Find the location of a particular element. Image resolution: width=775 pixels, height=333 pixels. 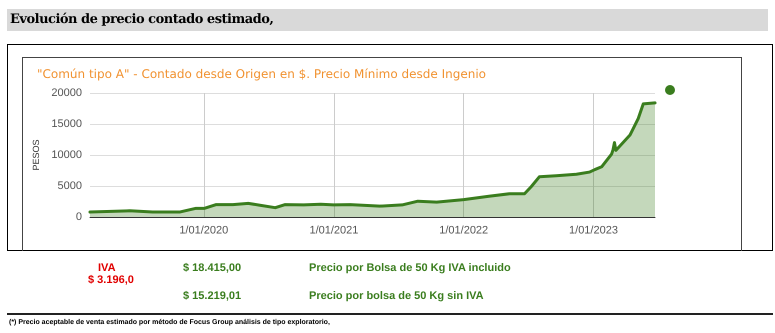

y-tick-label: 5000 is located at coordinates (70, 186).